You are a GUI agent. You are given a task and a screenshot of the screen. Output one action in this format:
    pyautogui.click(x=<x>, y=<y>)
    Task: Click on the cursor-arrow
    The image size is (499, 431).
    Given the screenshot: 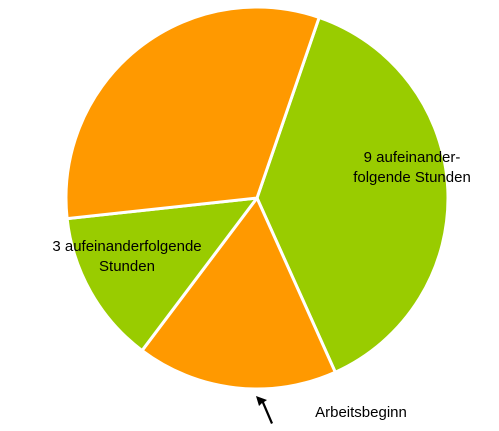 What is the action you would take?
    pyautogui.click(x=264, y=410)
    